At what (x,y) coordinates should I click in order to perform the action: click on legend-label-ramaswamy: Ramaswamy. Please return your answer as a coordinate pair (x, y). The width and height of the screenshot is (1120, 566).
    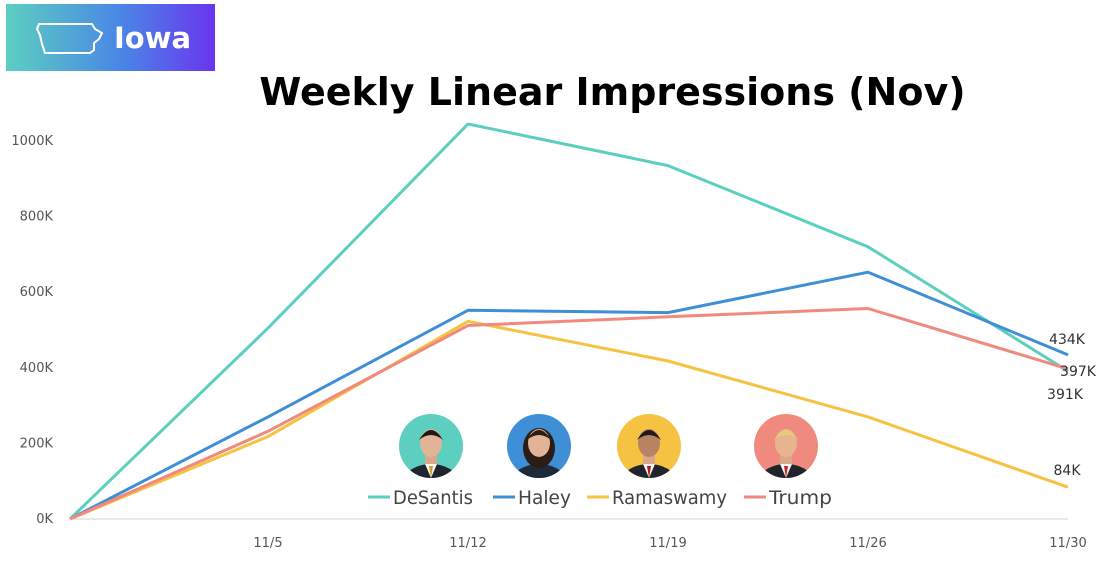
    Looking at the image, I should click on (669, 498).